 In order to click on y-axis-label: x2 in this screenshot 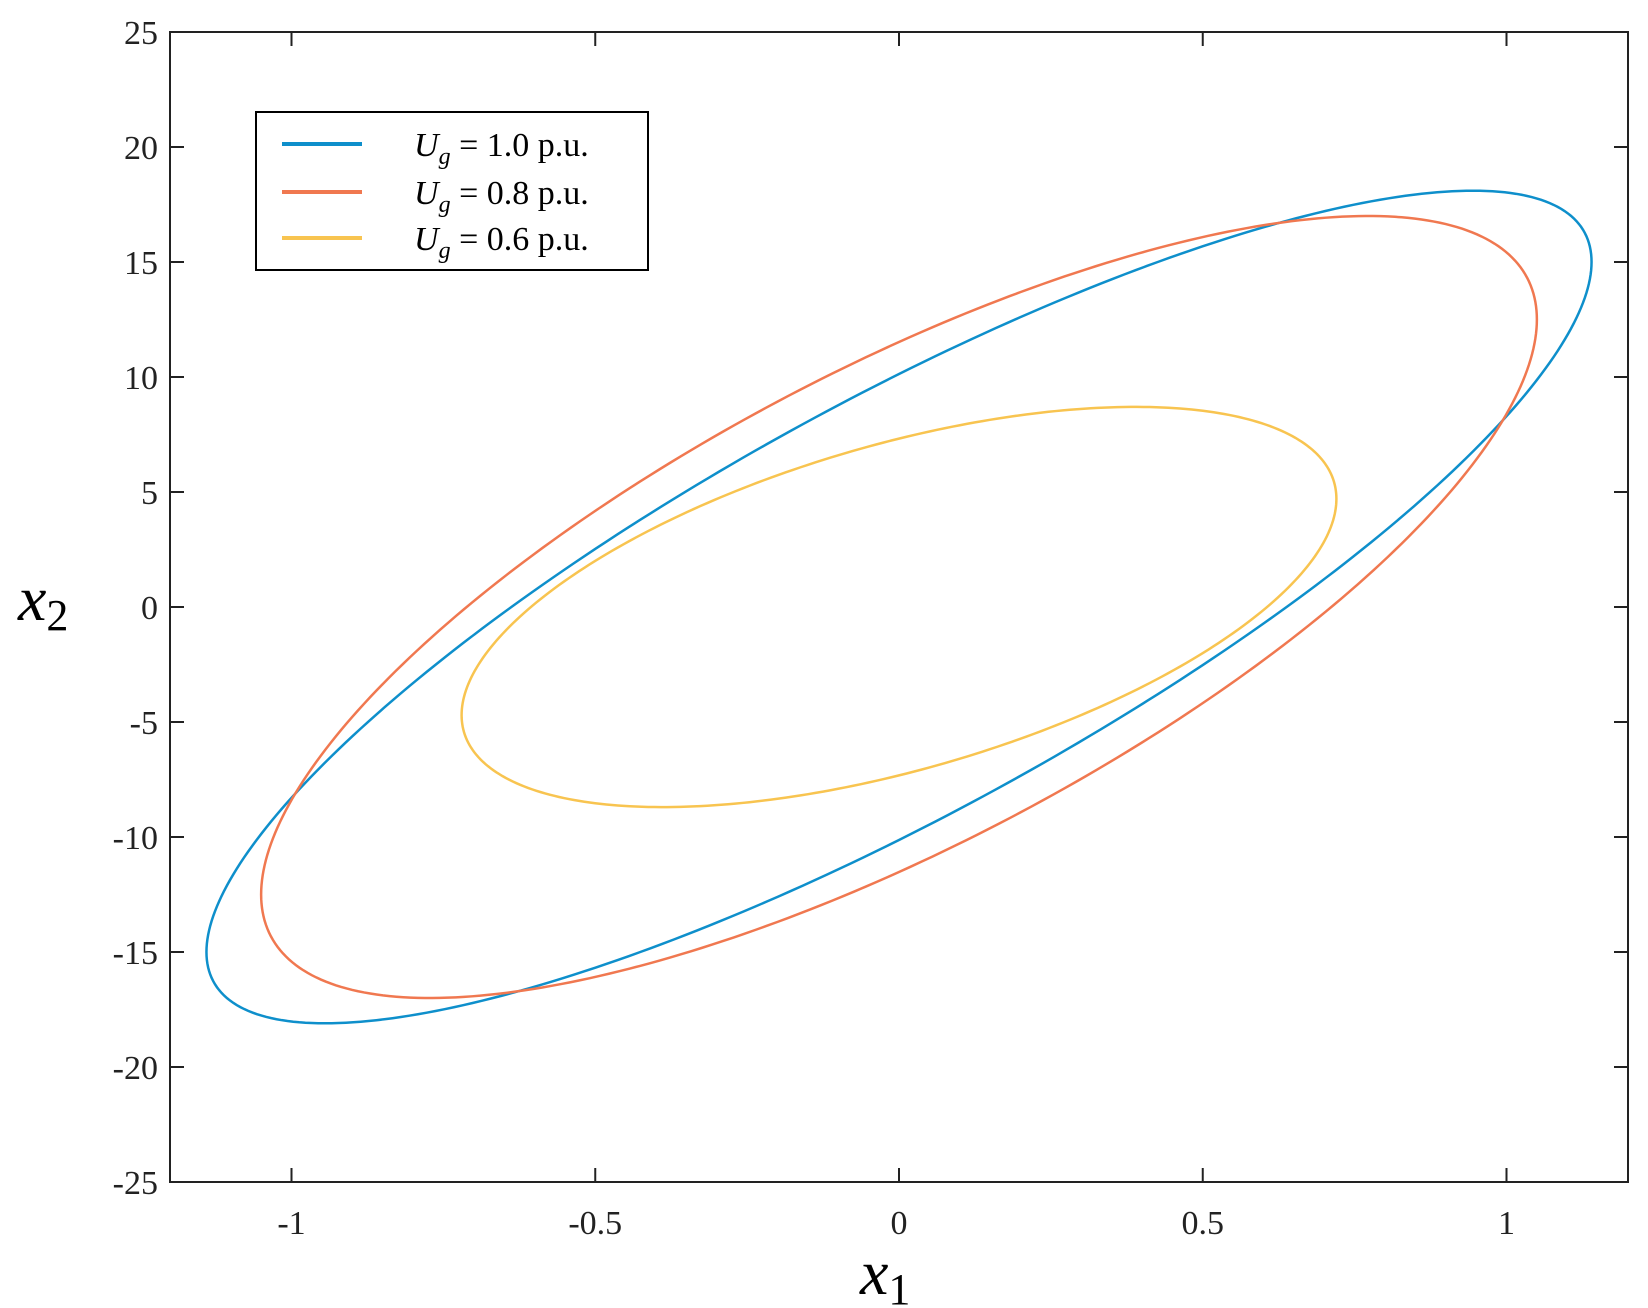, I will do `click(42, 601)`.